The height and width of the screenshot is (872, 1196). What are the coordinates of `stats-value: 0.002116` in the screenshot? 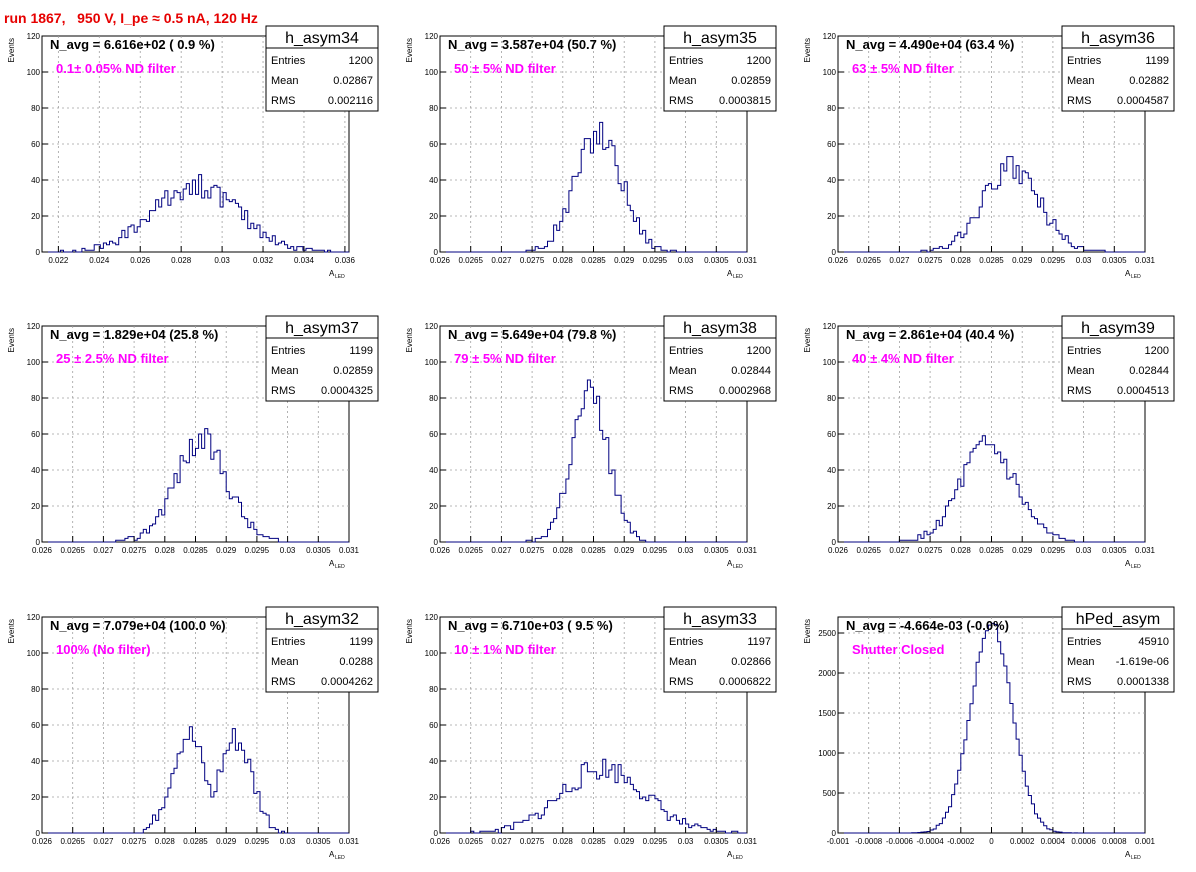 It's located at (350, 101).